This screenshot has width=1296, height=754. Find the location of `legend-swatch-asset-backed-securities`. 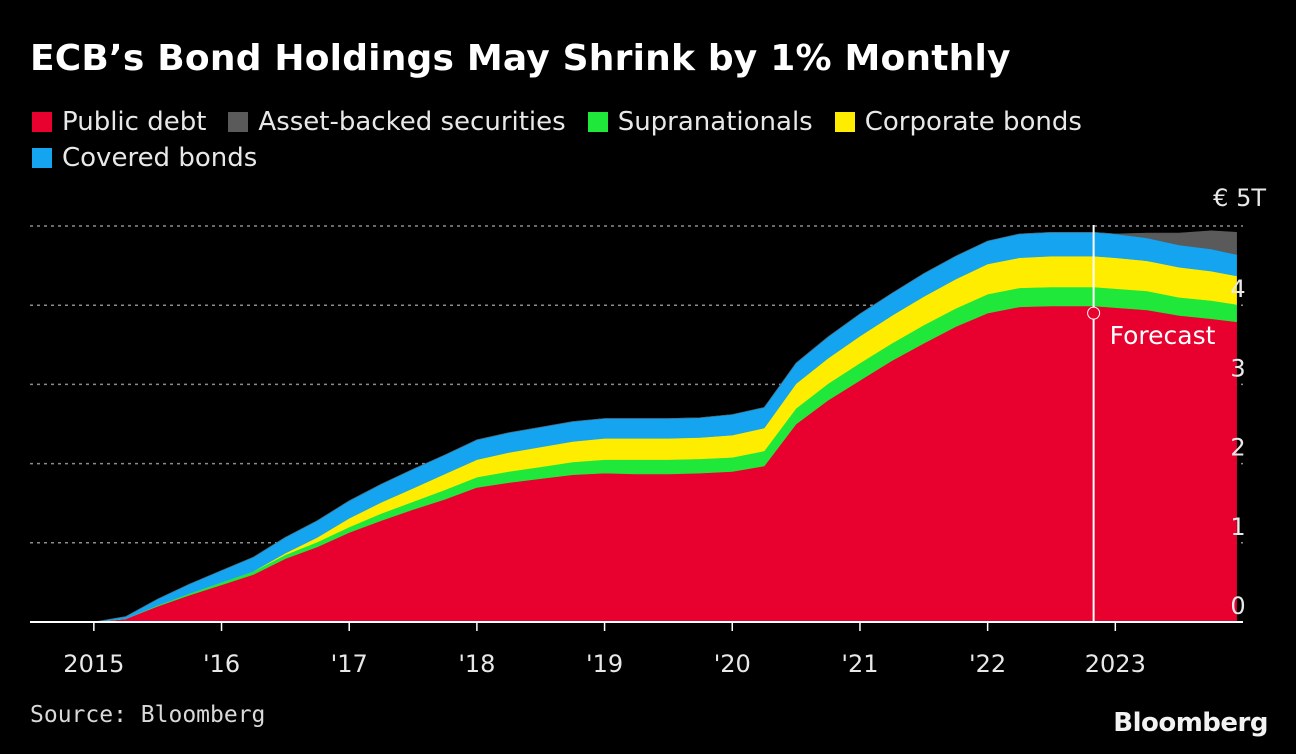

legend-swatch-asset-backed-securities is located at coordinates (238, 122).